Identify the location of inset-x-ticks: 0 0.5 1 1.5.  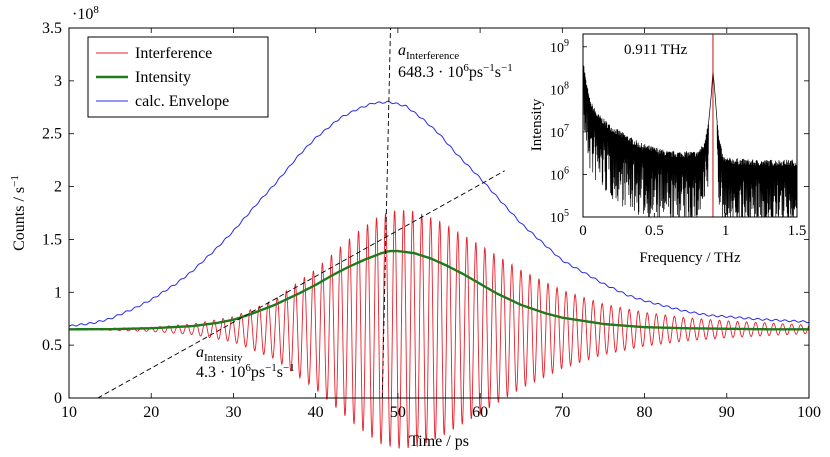
(692, 226).